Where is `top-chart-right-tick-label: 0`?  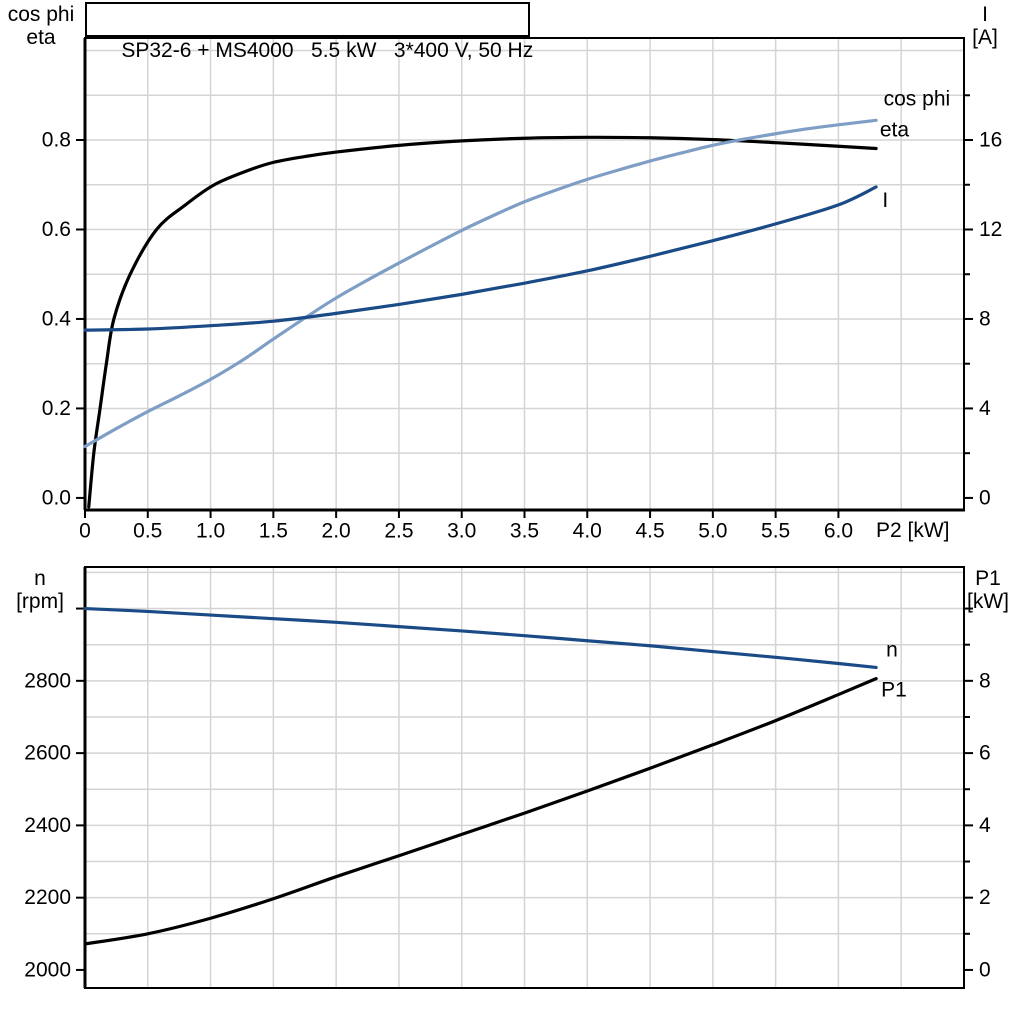 top-chart-right-tick-label: 0 is located at coordinates (985, 497).